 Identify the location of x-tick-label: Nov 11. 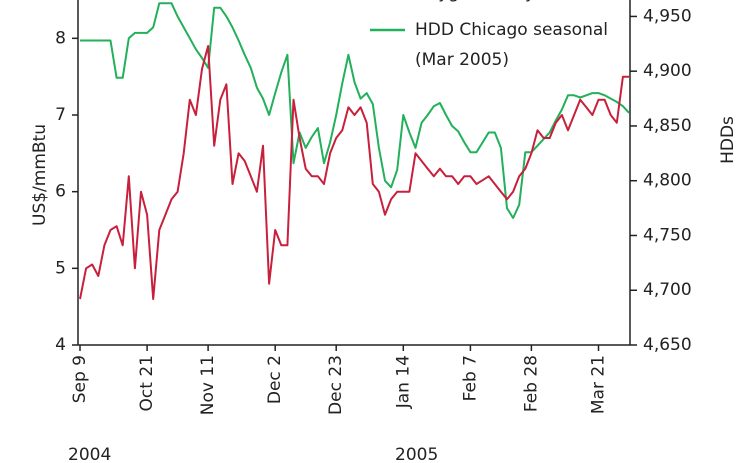
(208, 385).